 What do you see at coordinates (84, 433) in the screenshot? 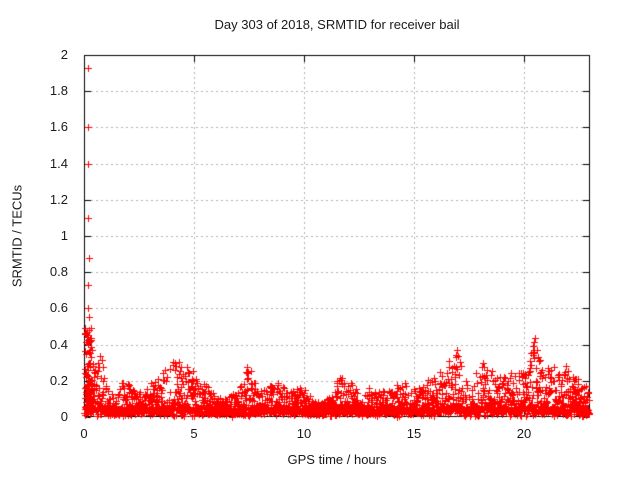
I see `x-tick-label: 0` at bounding box center [84, 433].